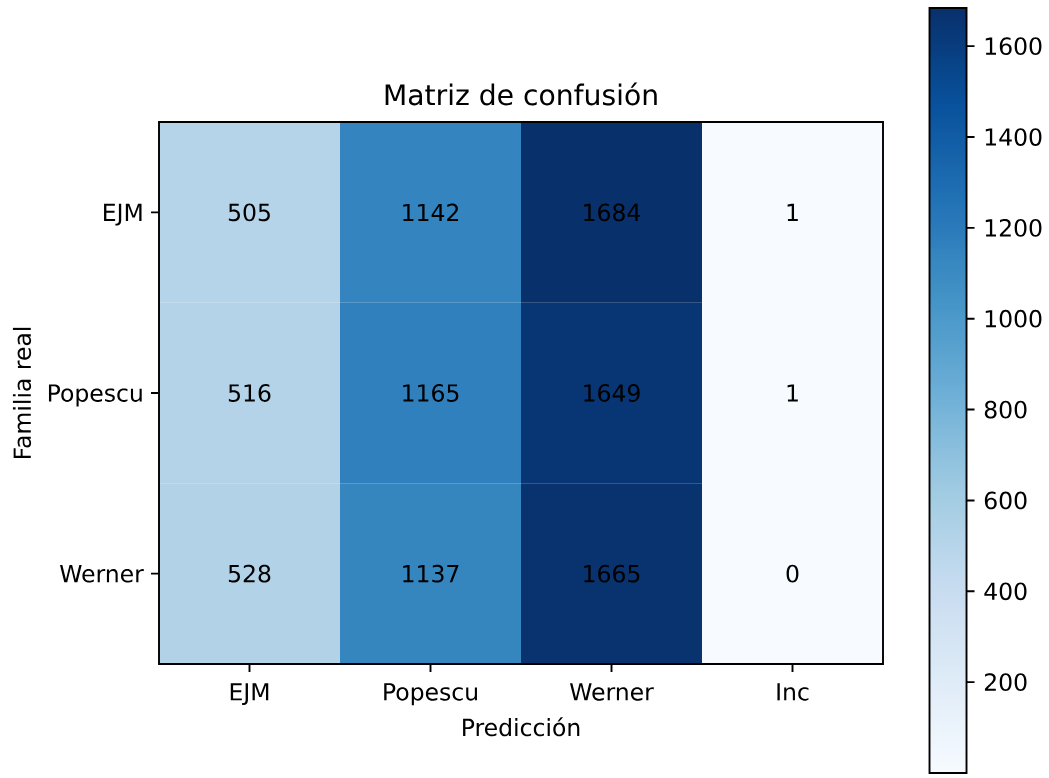 Image resolution: width=1049 pixels, height=778 pixels. I want to click on x-tick-label: Popescu, so click(430, 694).